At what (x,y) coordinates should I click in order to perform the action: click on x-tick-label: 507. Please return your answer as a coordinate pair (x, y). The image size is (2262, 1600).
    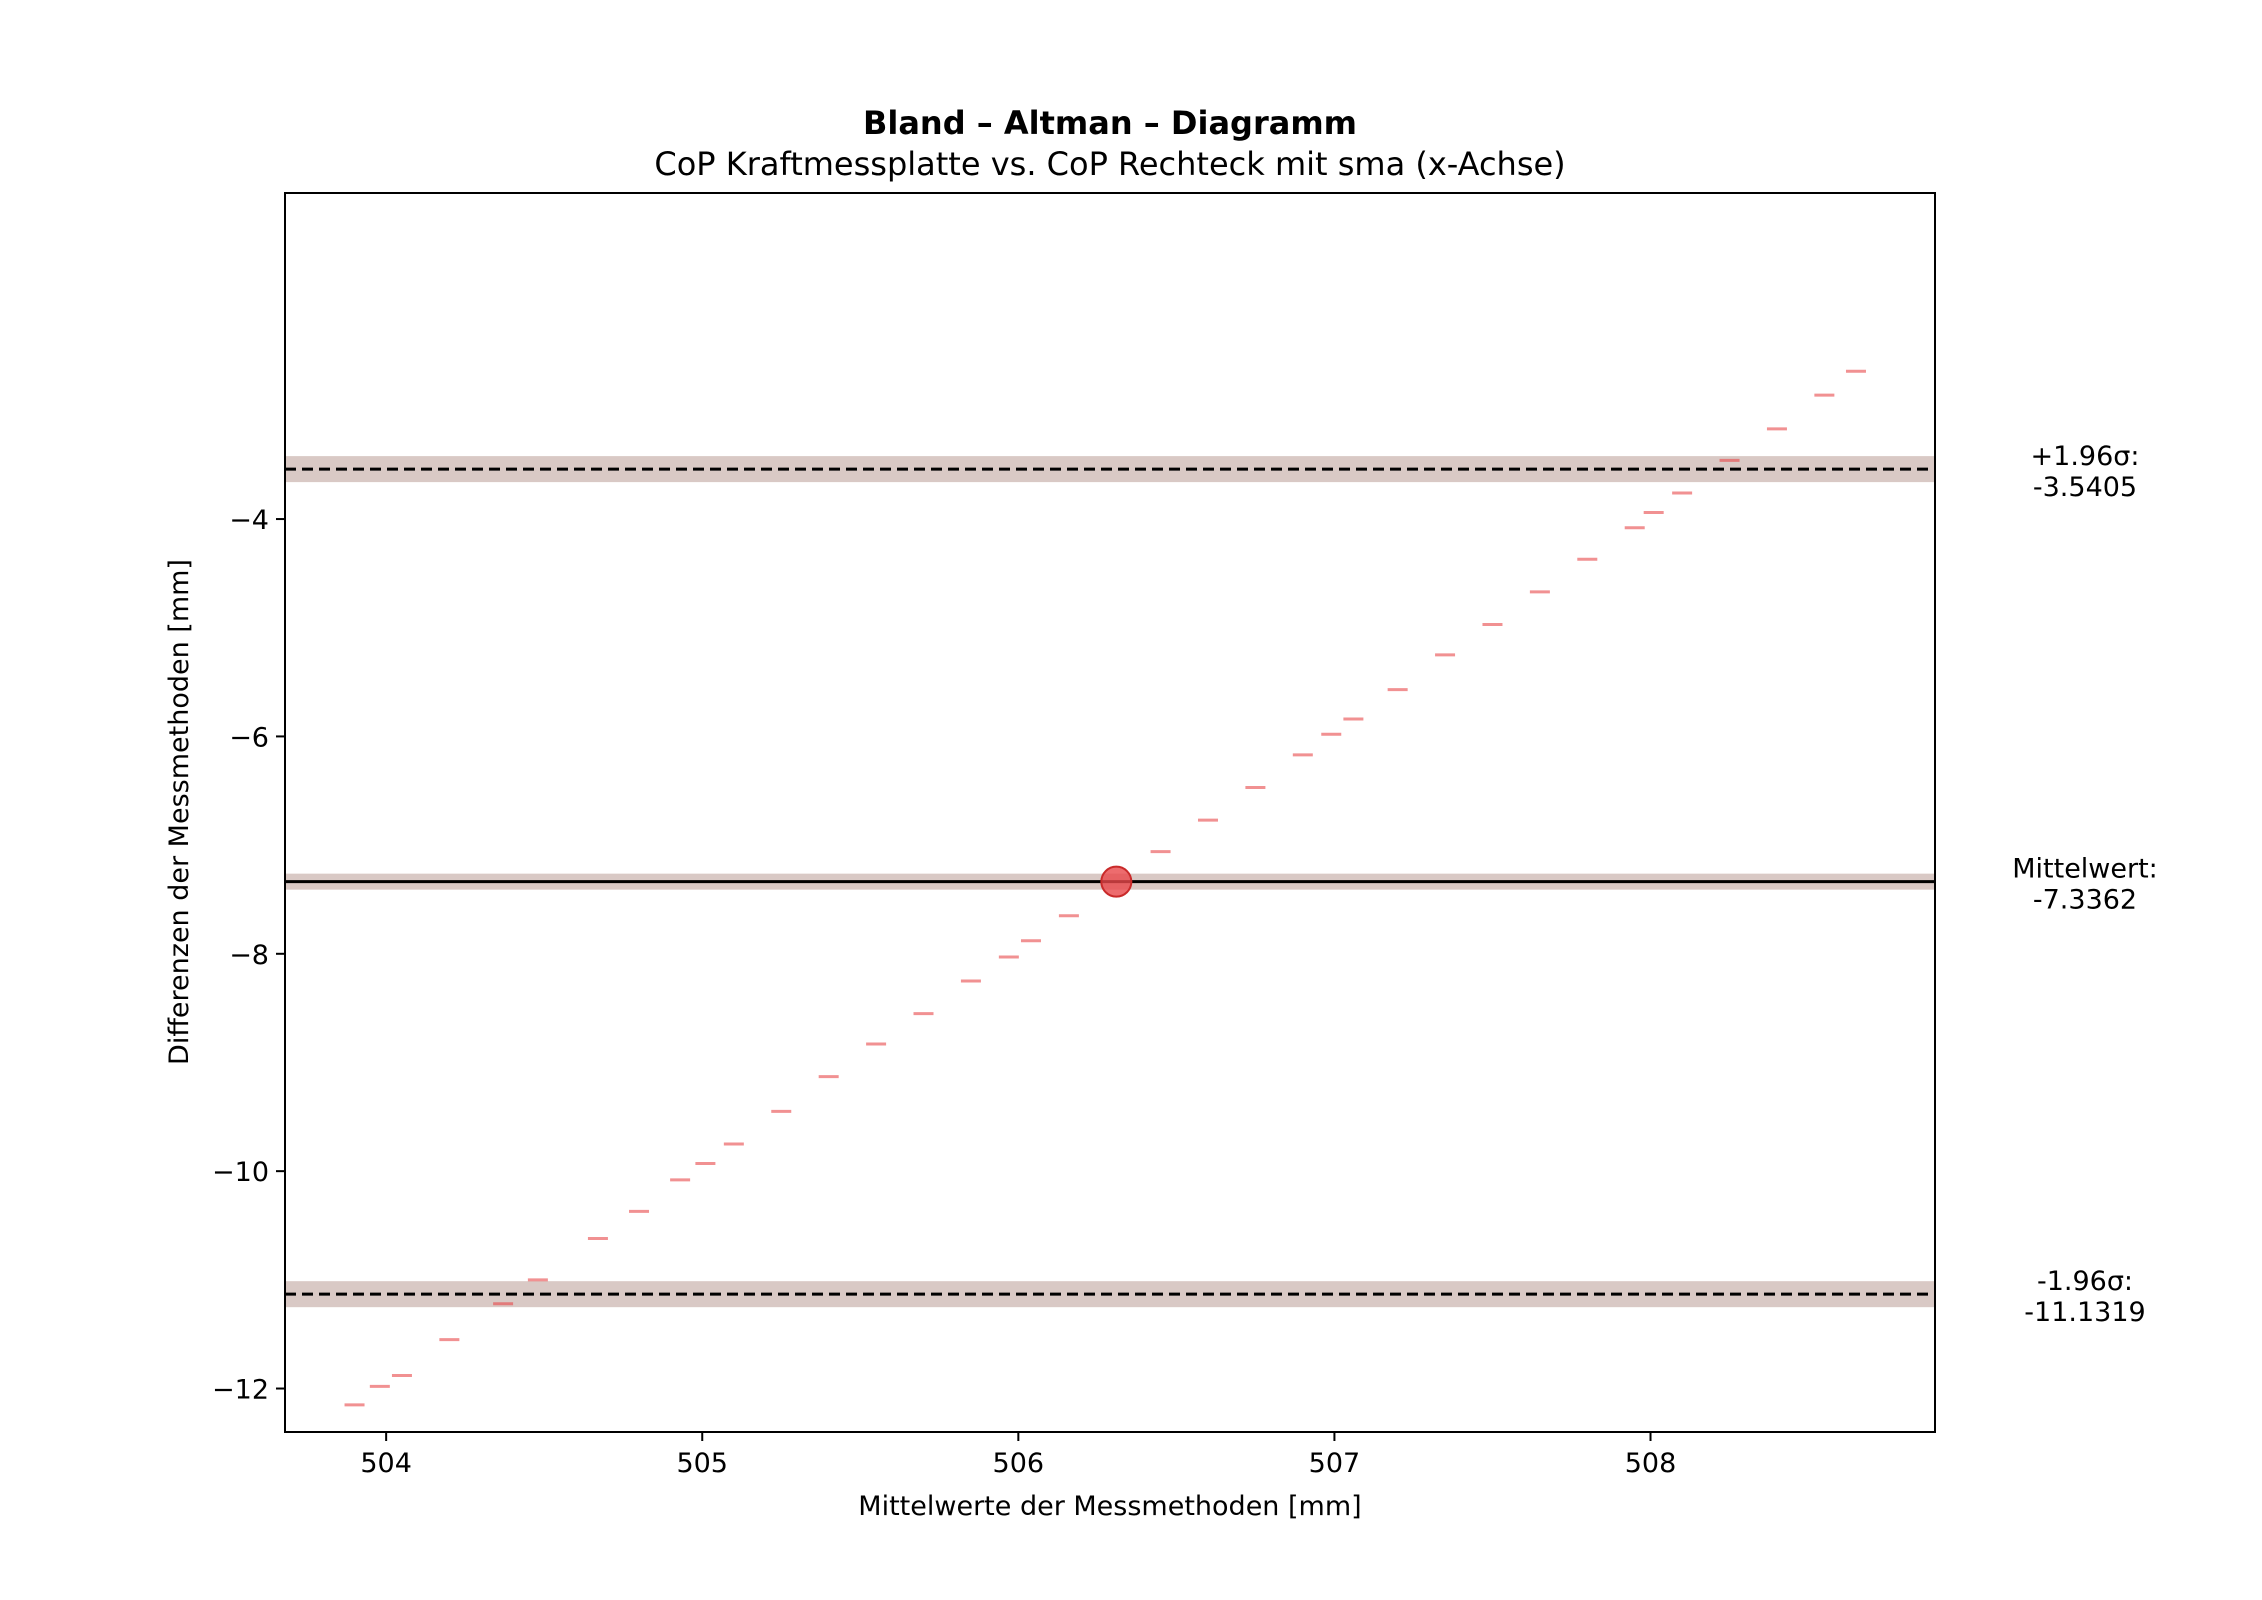
    Looking at the image, I should click on (1335, 1463).